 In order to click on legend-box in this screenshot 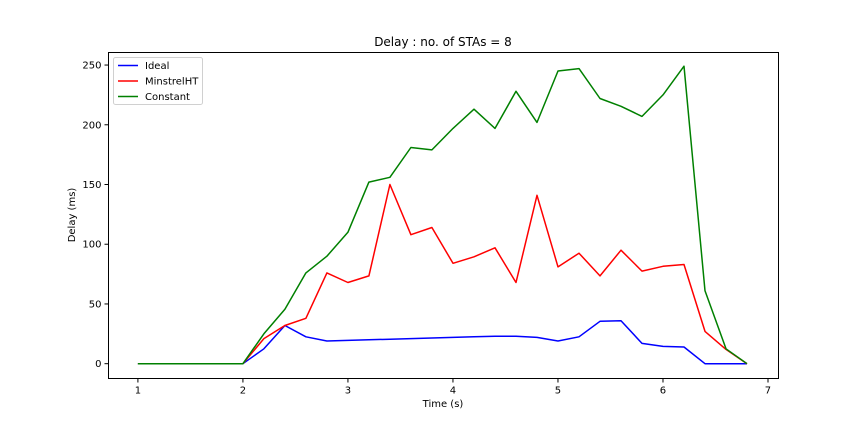, I will do `click(158, 81)`.